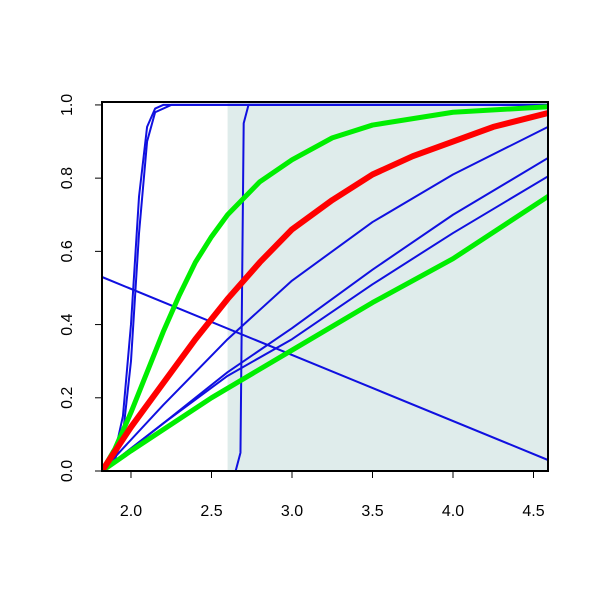 The width and height of the screenshot is (600, 605). I want to click on x-tick-label: 3.5, so click(372, 511).